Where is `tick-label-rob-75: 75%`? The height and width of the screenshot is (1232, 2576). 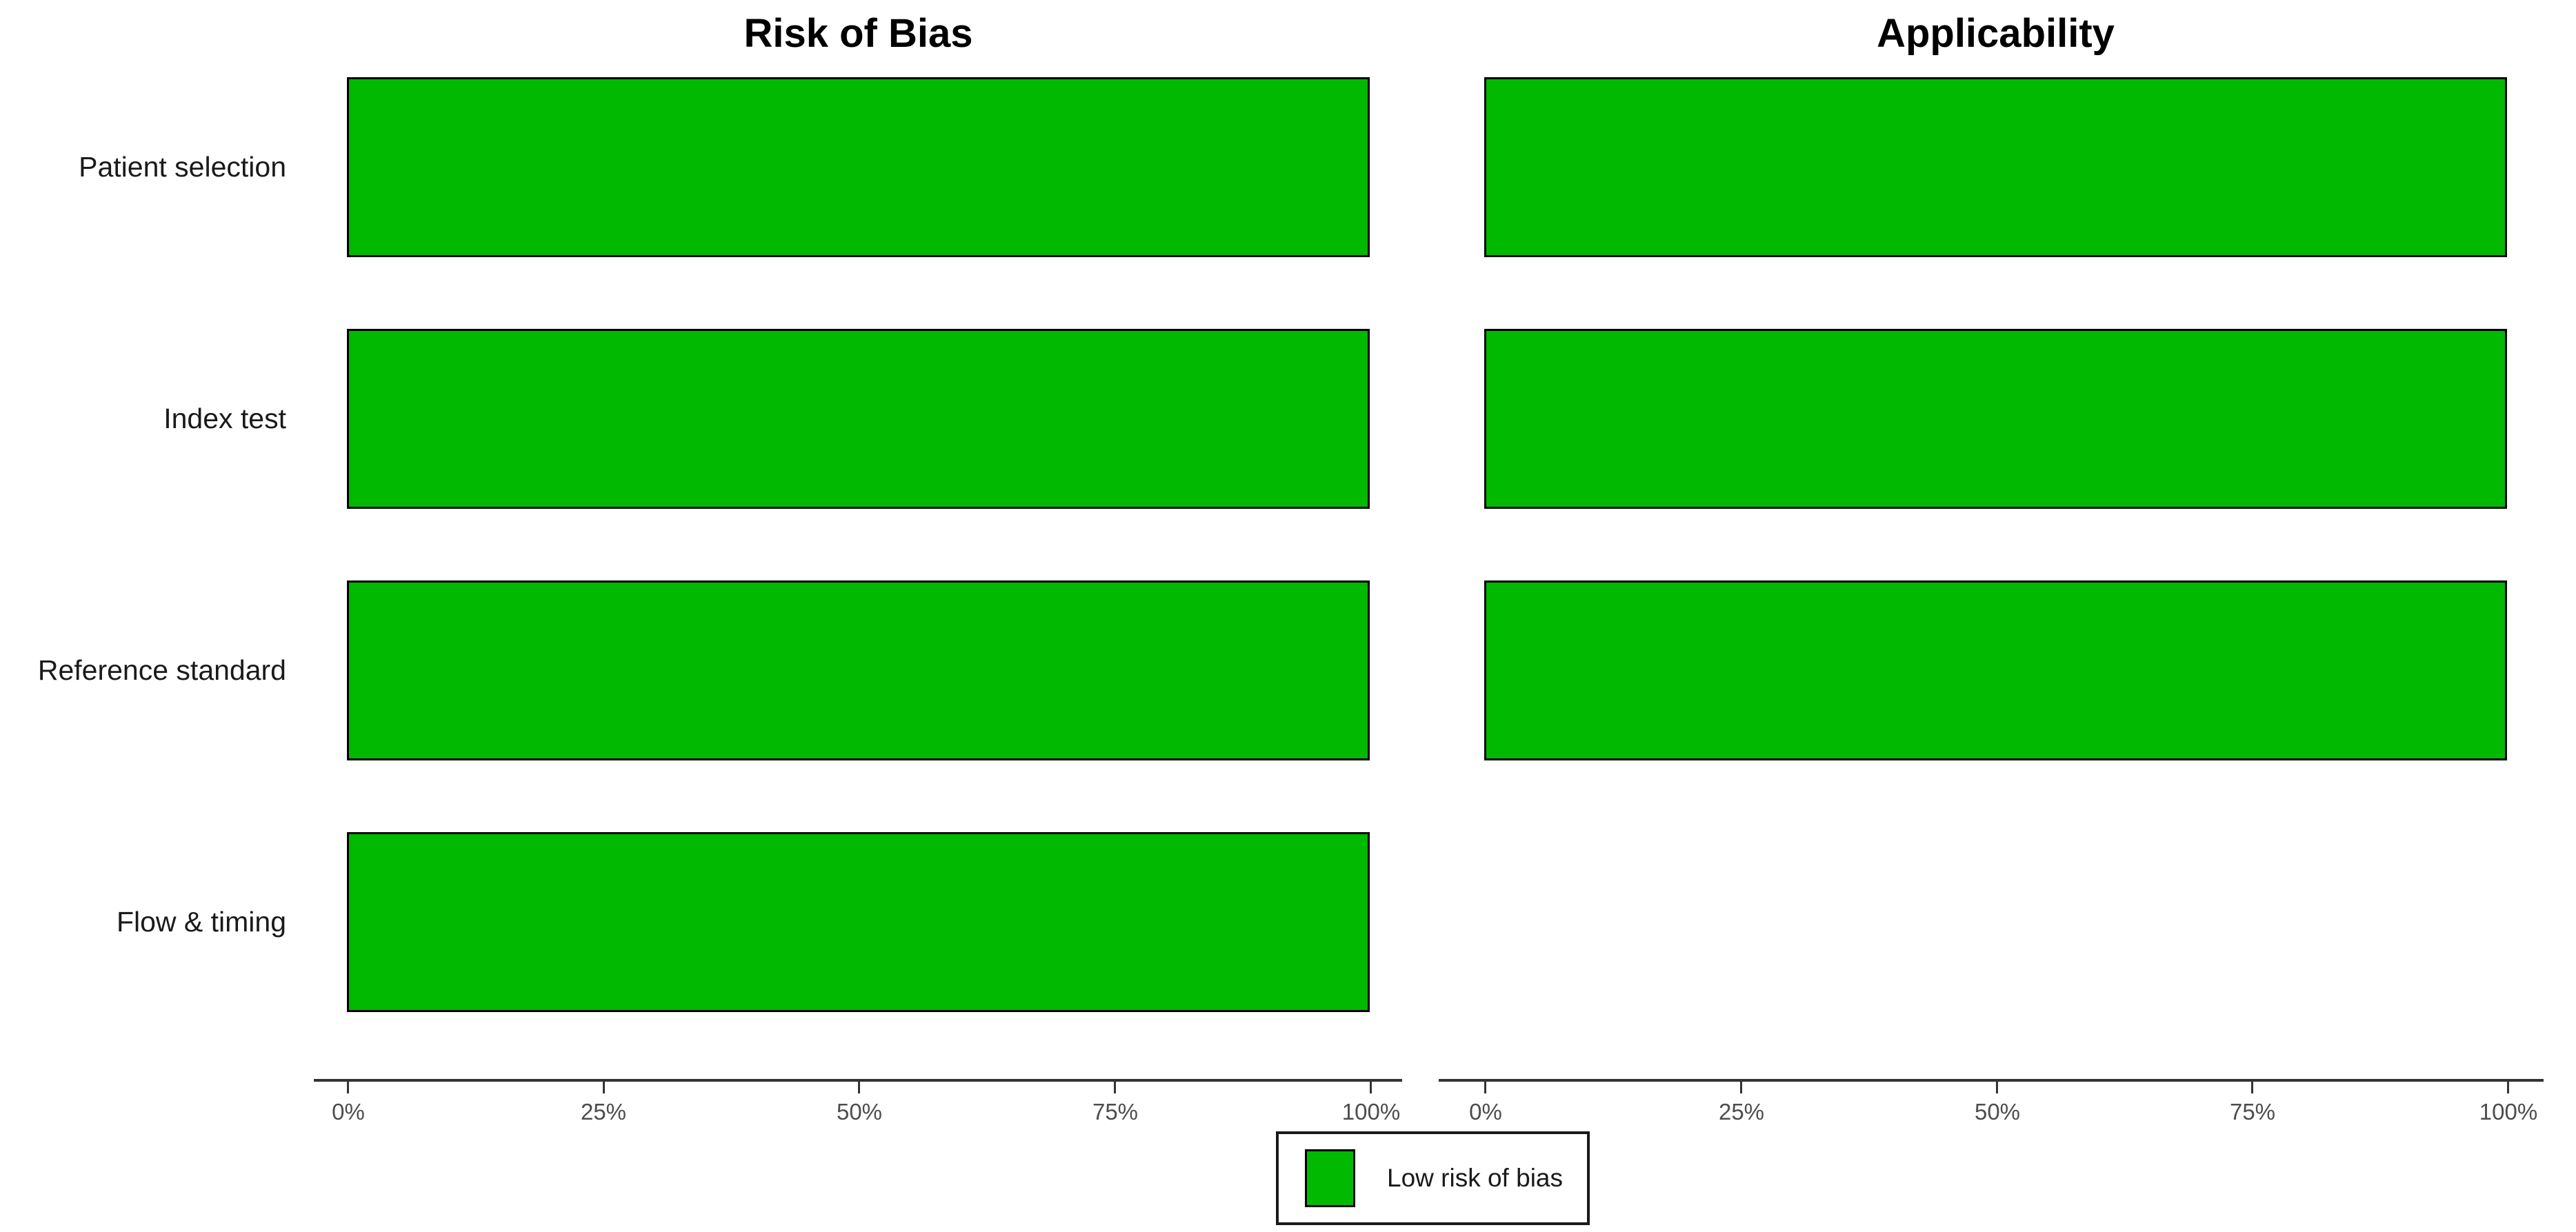
tick-label-rob-75: 75% is located at coordinates (1115, 1111).